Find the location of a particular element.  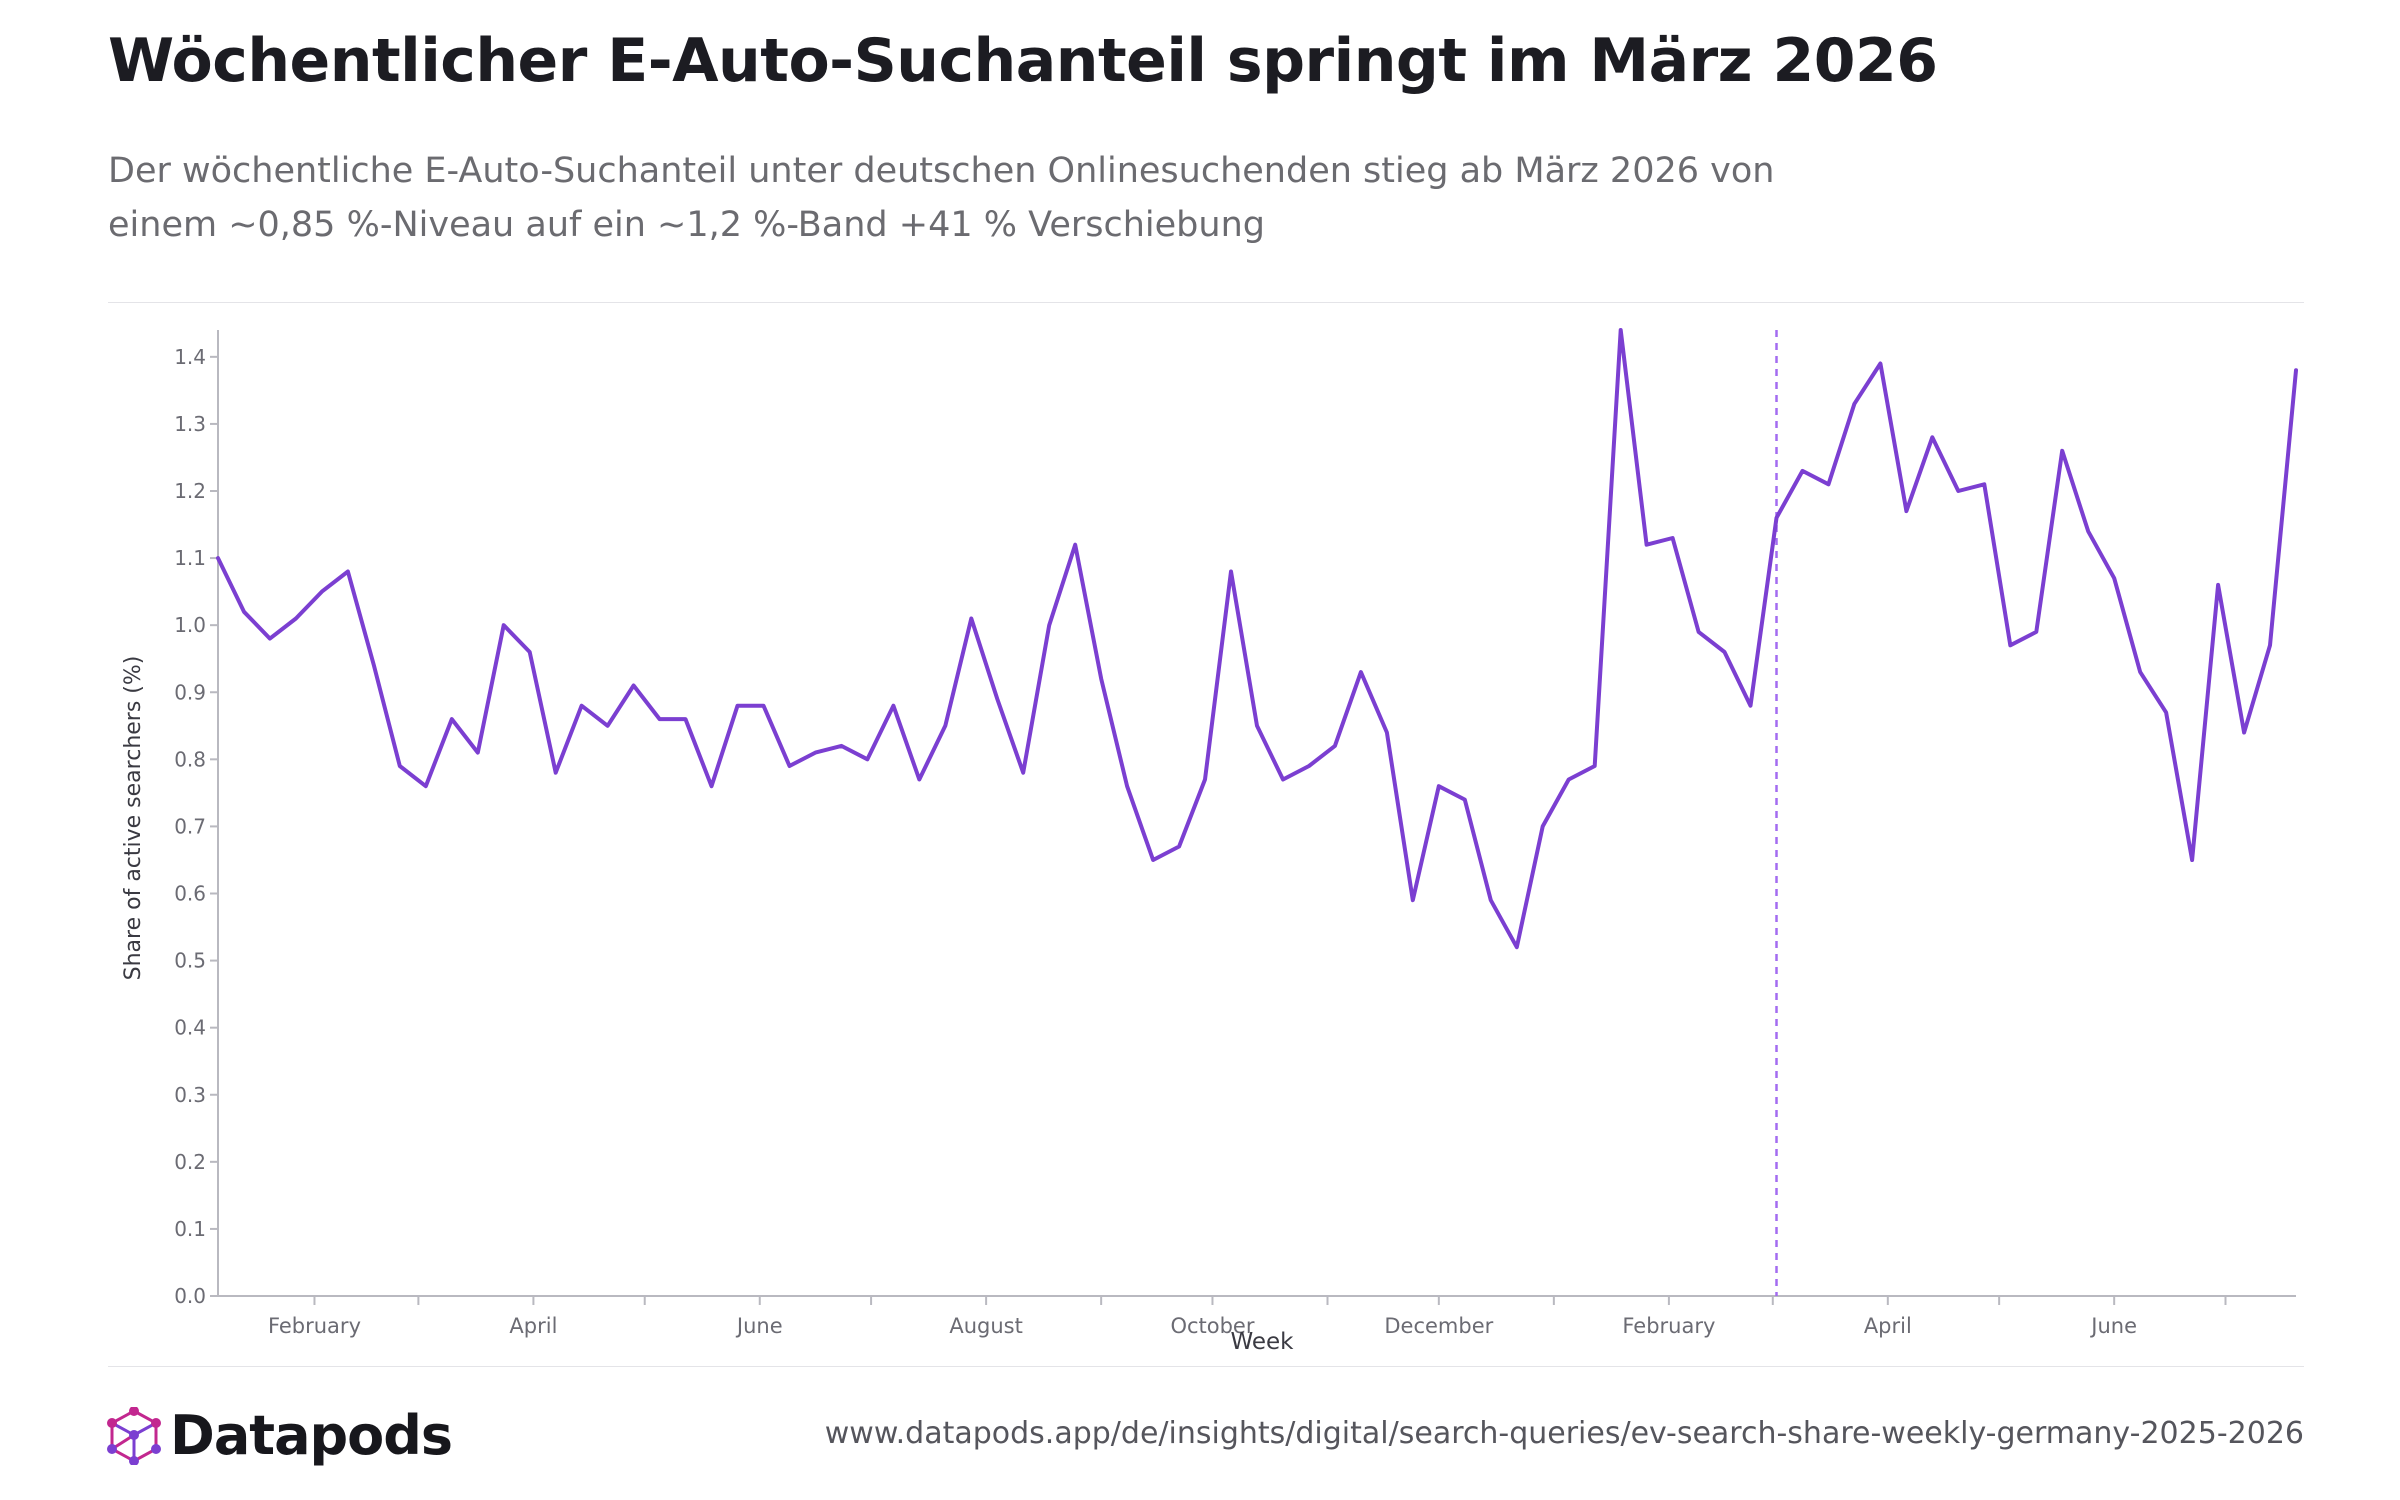

y-tick-label: 0.4 is located at coordinates (190, 1028).